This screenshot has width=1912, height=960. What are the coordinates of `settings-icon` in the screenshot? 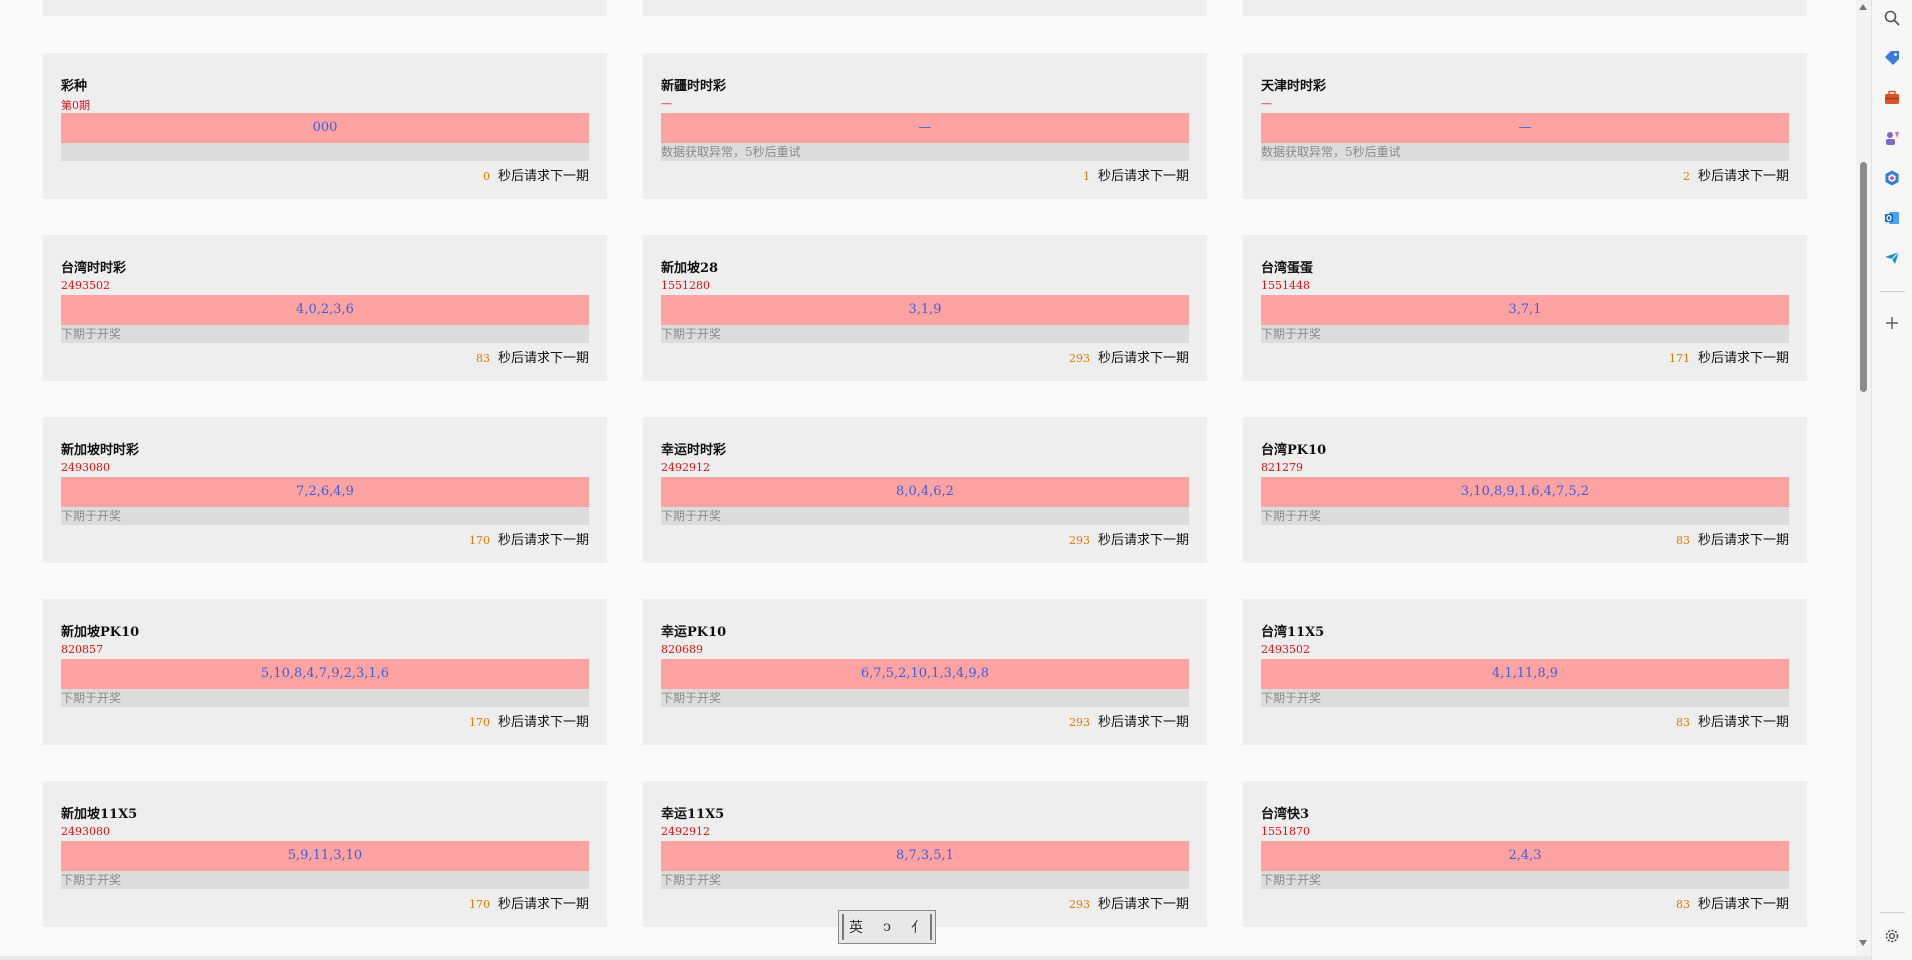 It's located at (1892, 936).